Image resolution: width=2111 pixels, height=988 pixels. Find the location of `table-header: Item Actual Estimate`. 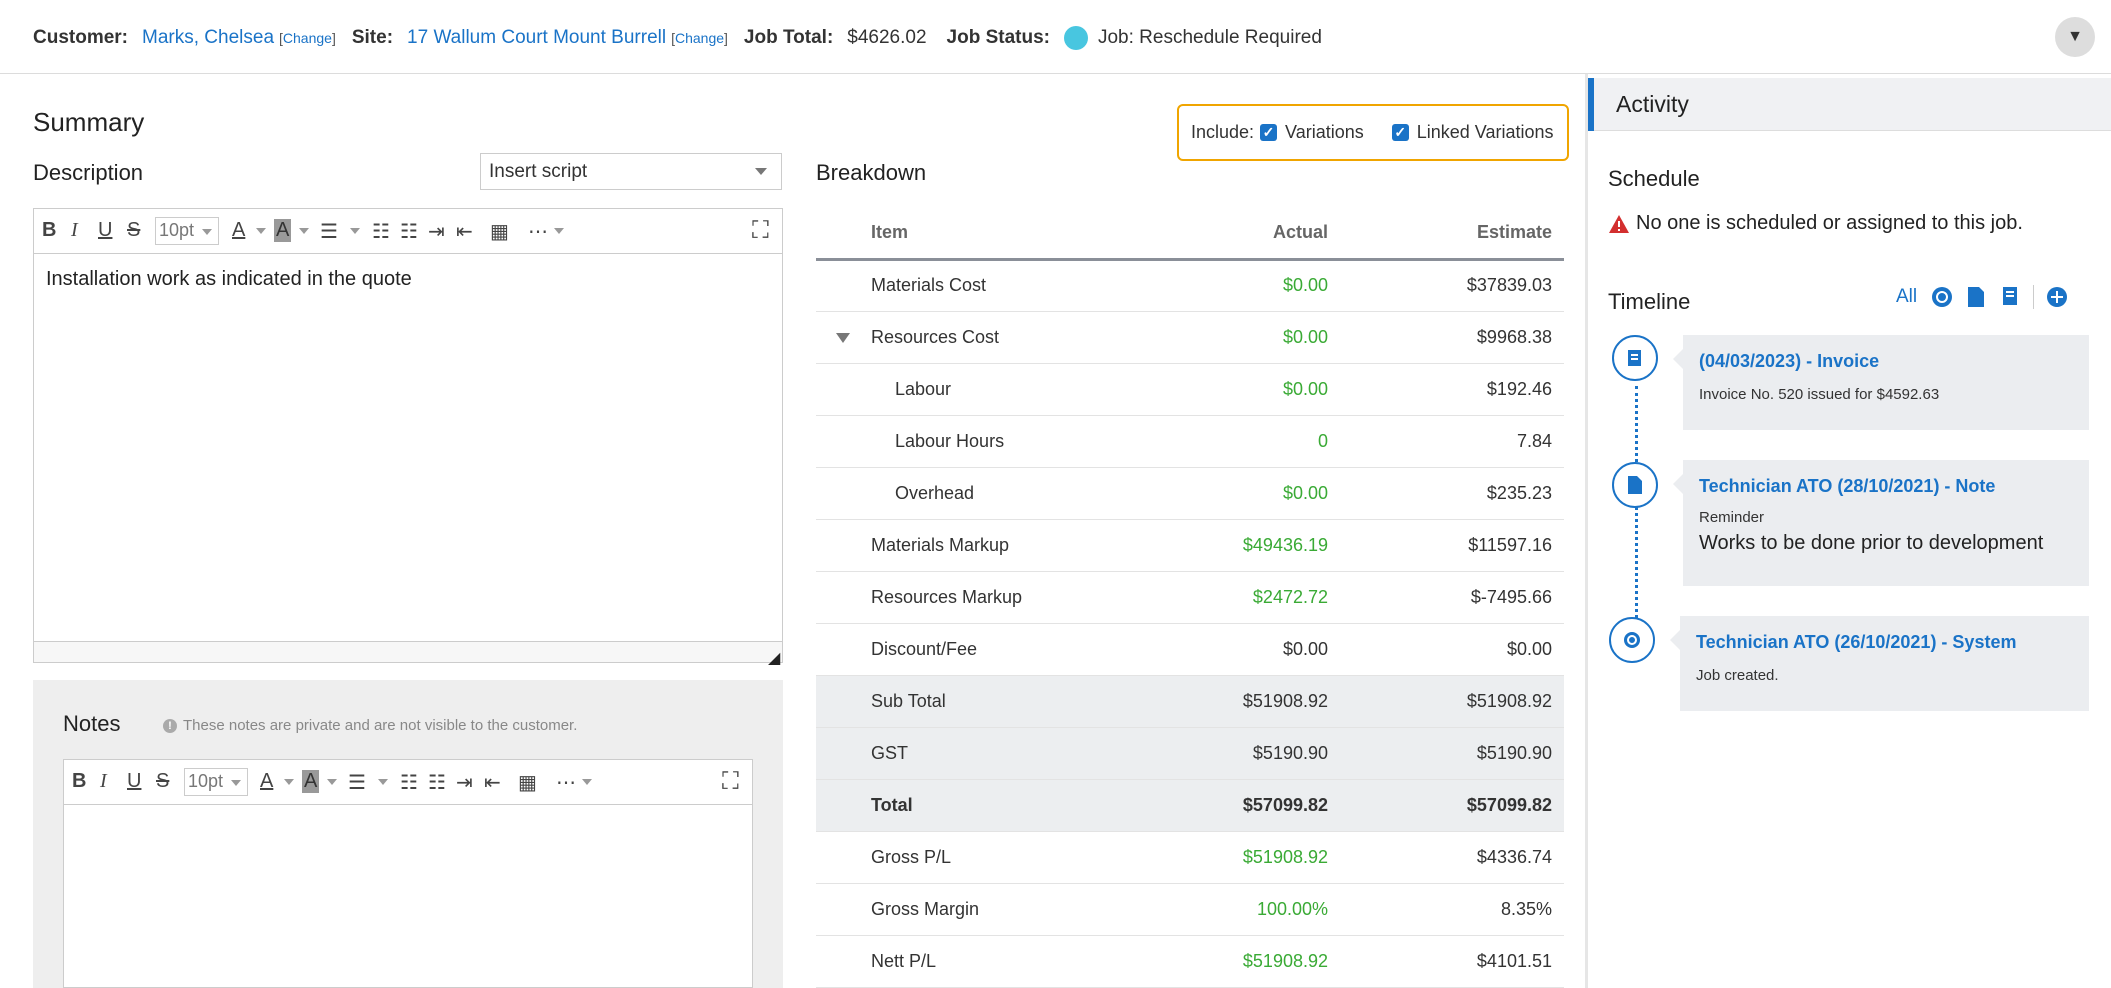

table-header: Item Actual Estimate is located at coordinates (1190, 234).